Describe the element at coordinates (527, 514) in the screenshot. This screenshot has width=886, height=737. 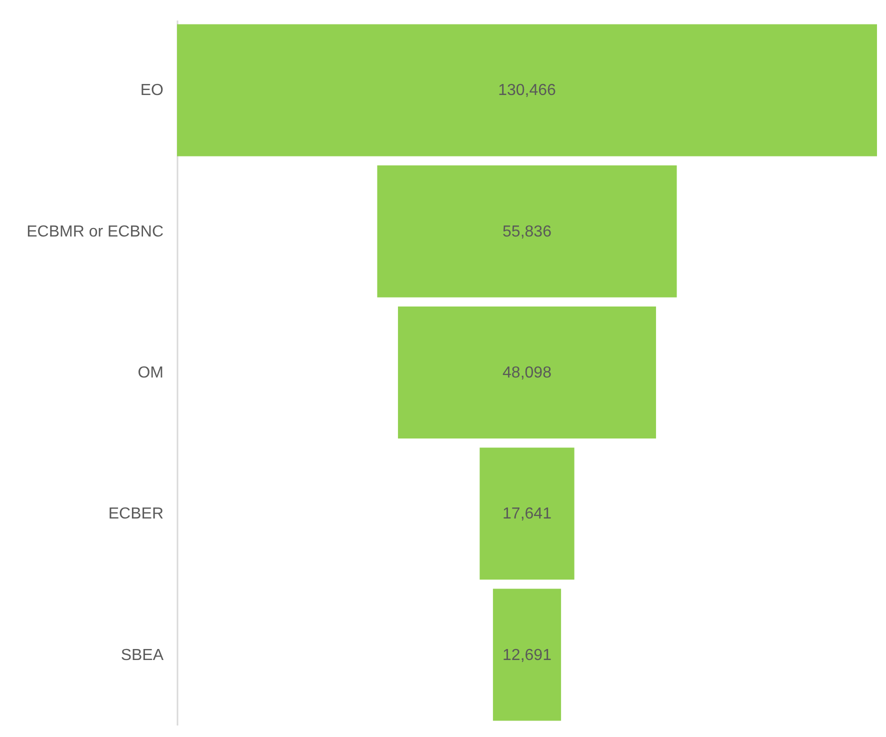
I see `data-label: 17,641` at that location.